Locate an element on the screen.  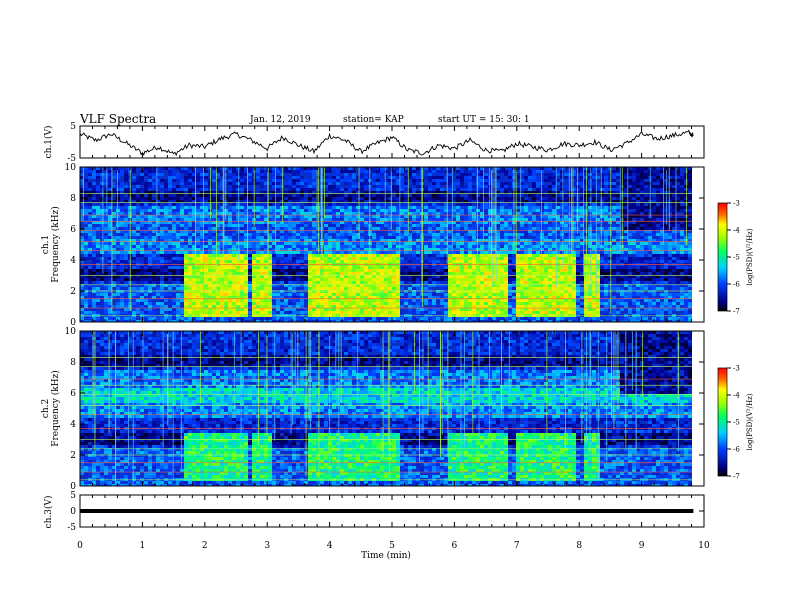
time-axis-label: Time (min) is located at coordinates (386, 555).